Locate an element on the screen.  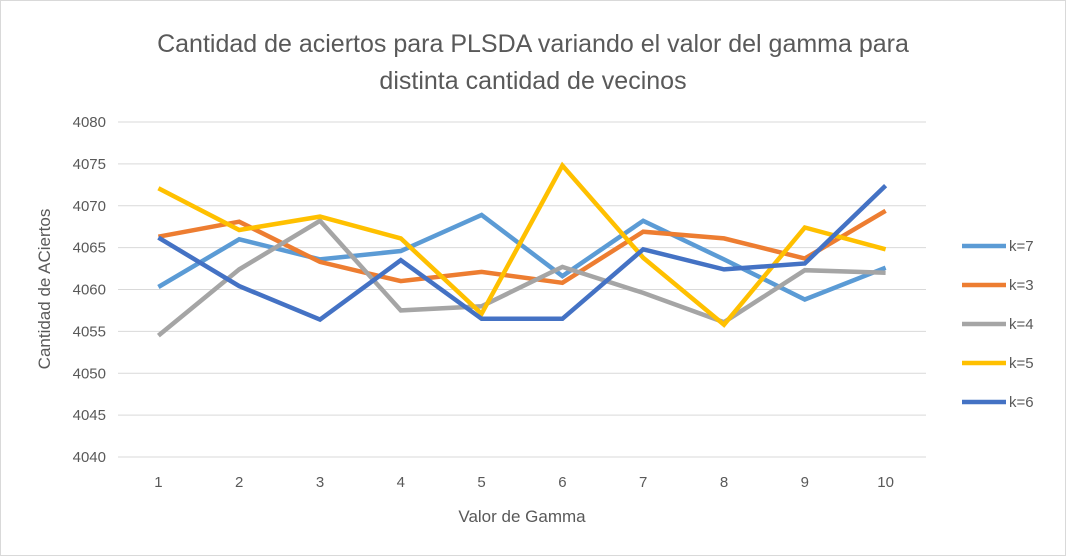
y-tick-label: 4075 is located at coordinates (89, 164).